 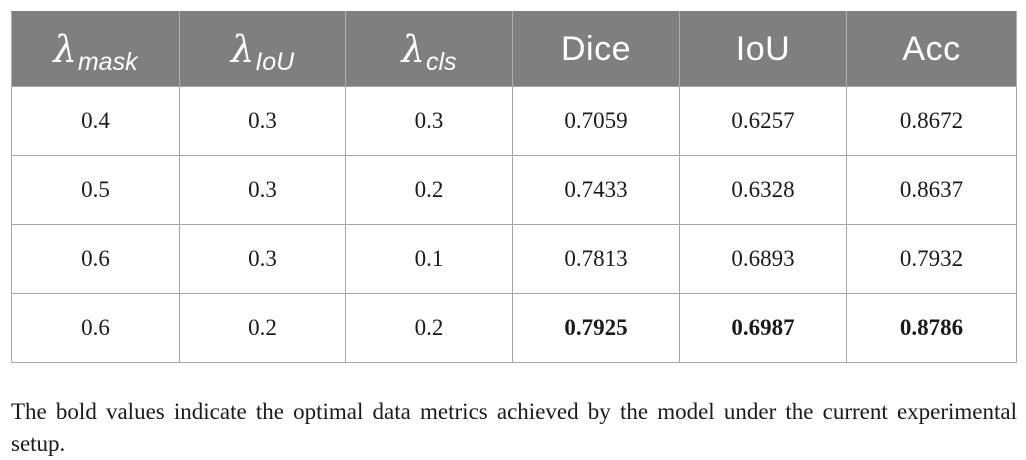 I want to click on table-row: 0.6 0.2 0.2 0.7925 0.6987 0.8786, so click(x=514, y=328).